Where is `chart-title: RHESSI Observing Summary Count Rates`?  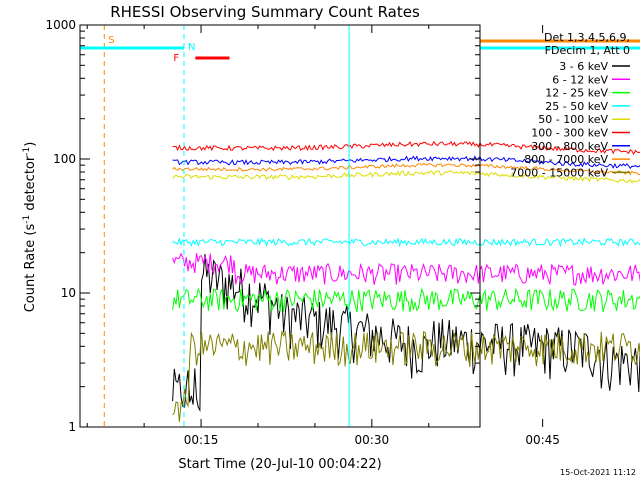
chart-title: RHESSI Observing Summary Count Rates is located at coordinates (265, 12).